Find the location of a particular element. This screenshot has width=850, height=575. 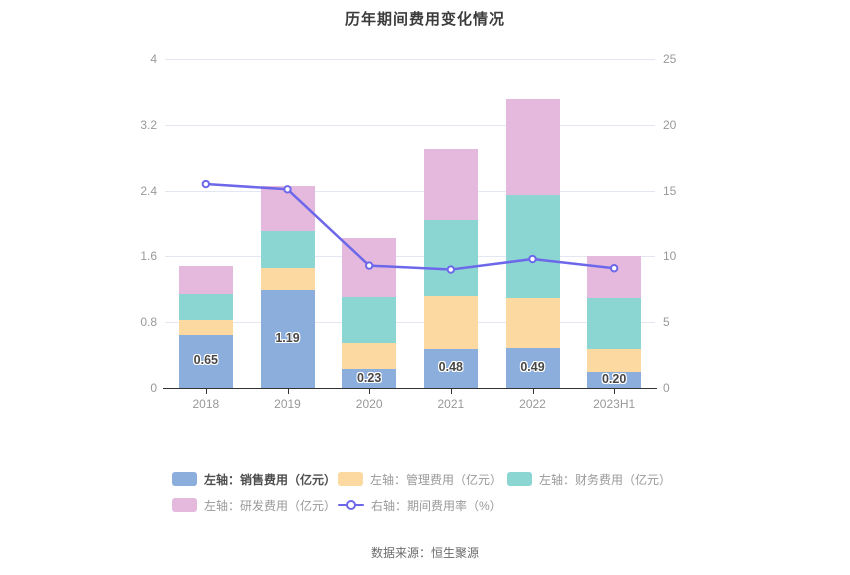

bar-segment-rd-2023H1 is located at coordinates (614, 277).